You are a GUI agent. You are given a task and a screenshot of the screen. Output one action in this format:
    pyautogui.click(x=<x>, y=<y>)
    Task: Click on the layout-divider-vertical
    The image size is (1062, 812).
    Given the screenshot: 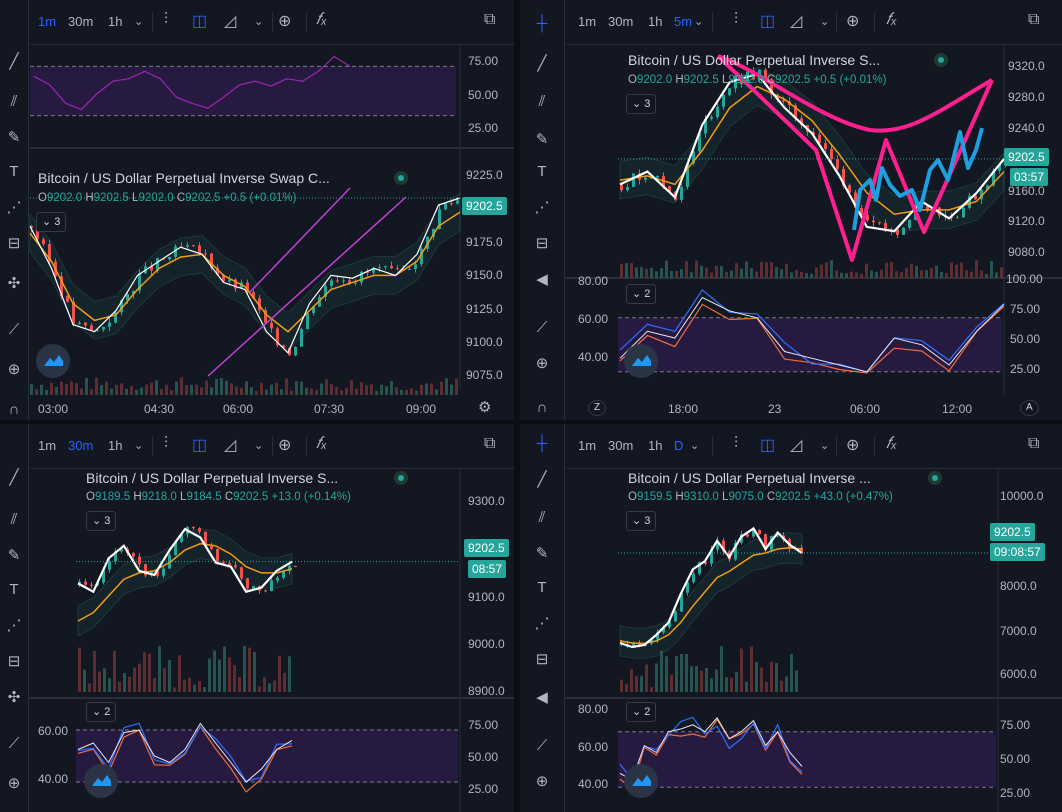 What is the action you would take?
    pyautogui.click(x=517, y=406)
    